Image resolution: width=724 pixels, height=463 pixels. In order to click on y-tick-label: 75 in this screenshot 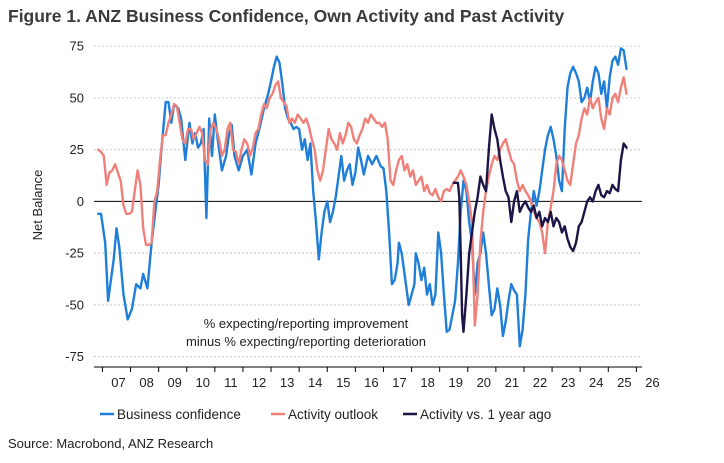, I will do `click(77, 46)`.